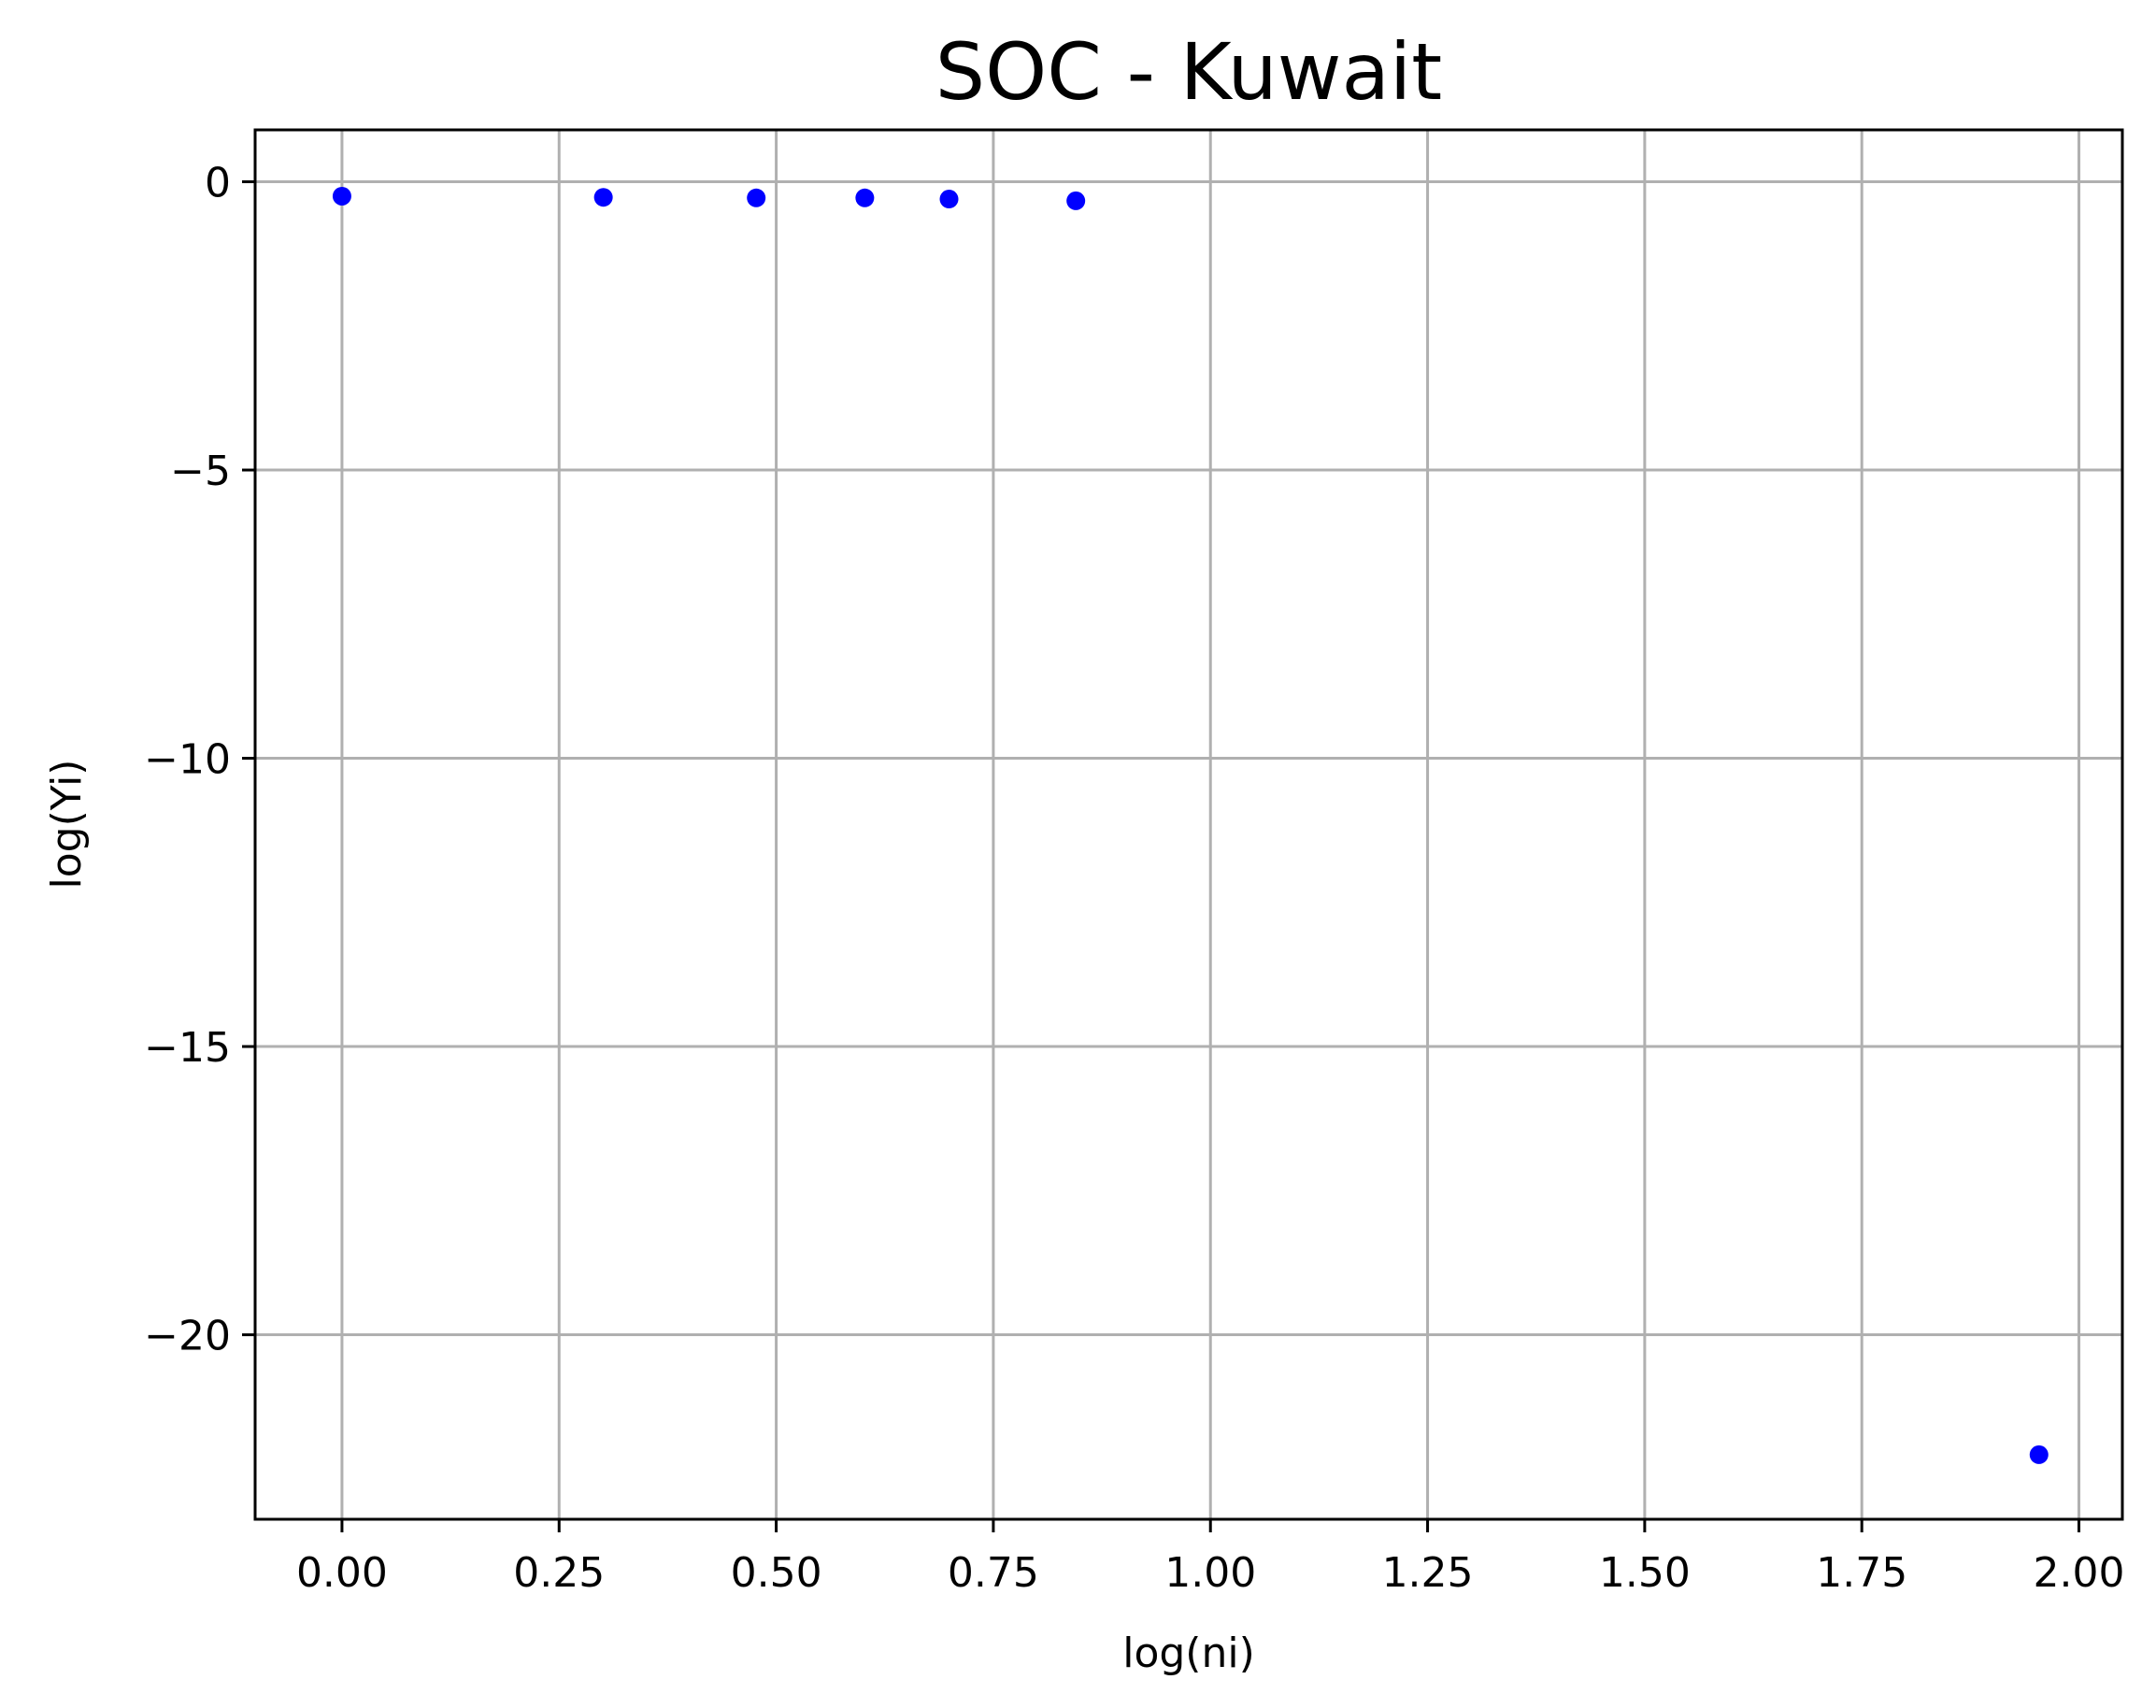 This screenshot has height=1708, width=2156. What do you see at coordinates (1189, 72) in the screenshot?
I see `chart-title: SOC - Kuwait` at bounding box center [1189, 72].